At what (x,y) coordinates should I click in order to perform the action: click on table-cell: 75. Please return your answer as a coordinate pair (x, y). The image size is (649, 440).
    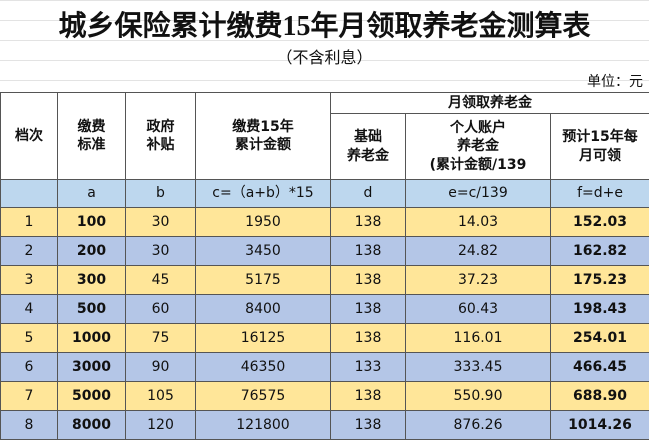
    Looking at the image, I should click on (160, 338).